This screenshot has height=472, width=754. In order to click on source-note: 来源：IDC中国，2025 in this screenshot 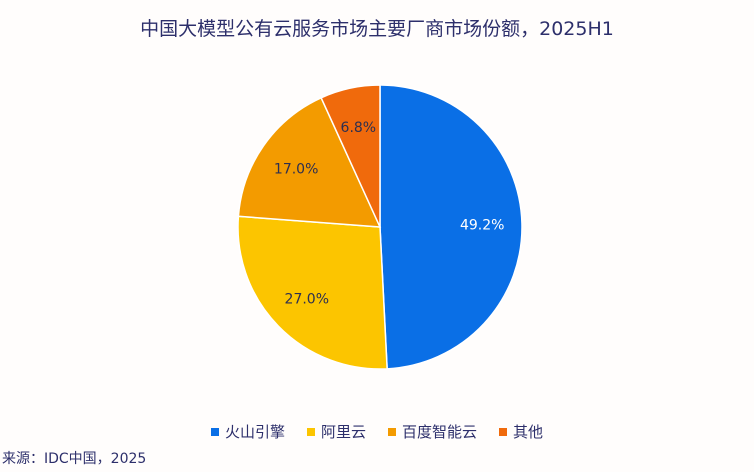, I will do `click(74, 459)`.